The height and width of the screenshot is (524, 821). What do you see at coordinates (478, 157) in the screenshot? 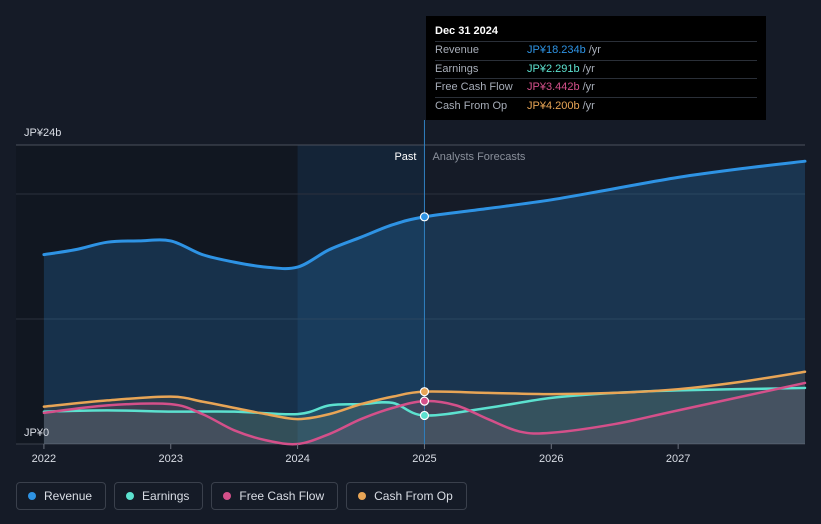
I see `forecast-label: Analysts Forecasts` at bounding box center [478, 157].